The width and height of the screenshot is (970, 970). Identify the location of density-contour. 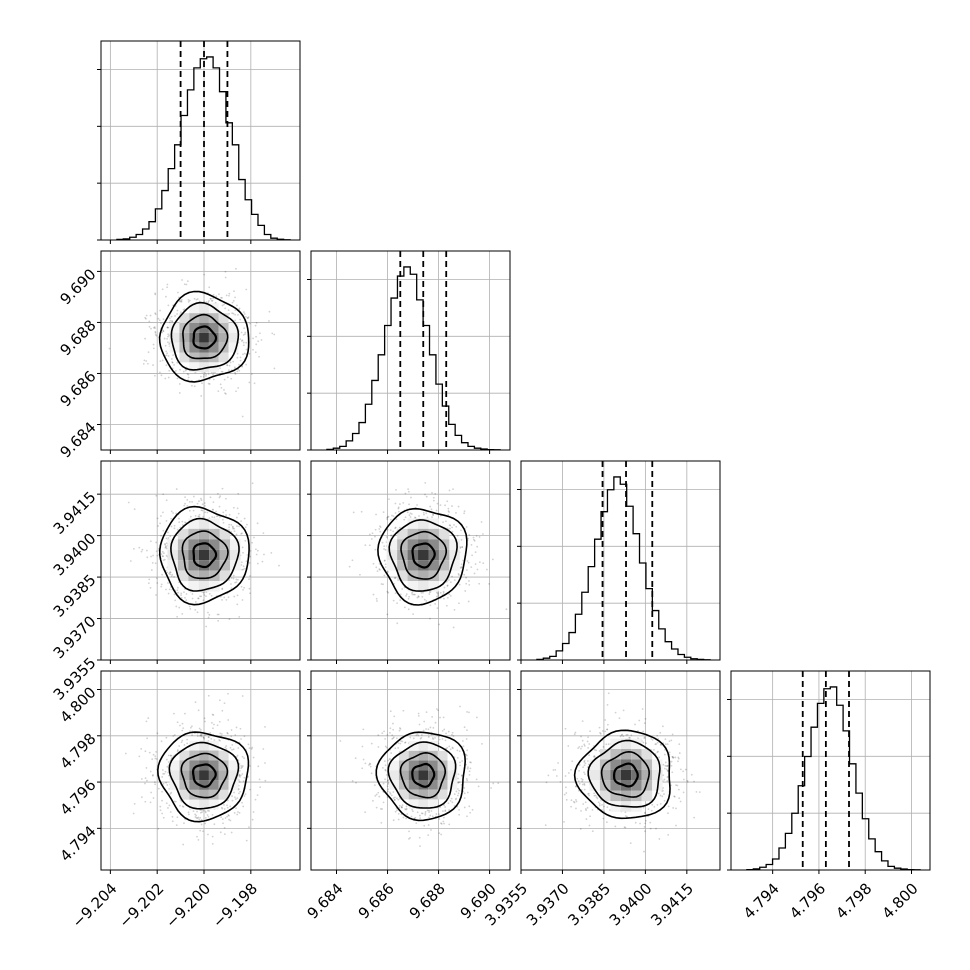
(625, 774).